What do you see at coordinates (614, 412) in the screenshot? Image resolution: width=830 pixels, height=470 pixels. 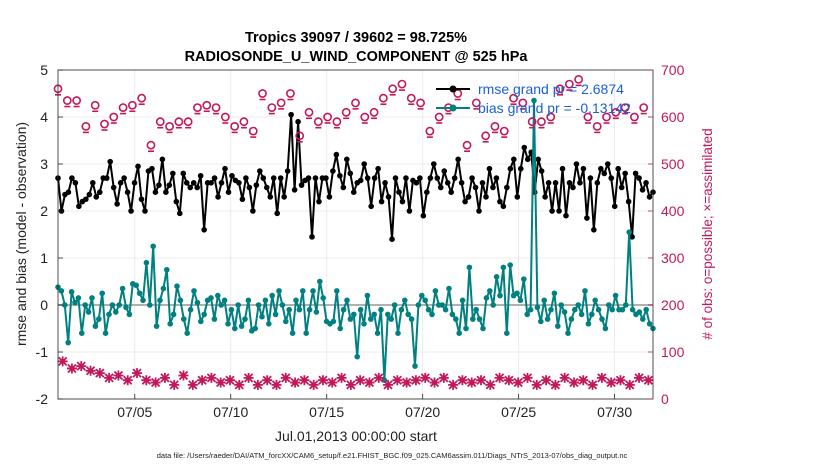 I see `x-tick-label: 07/30` at bounding box center [614, 412].